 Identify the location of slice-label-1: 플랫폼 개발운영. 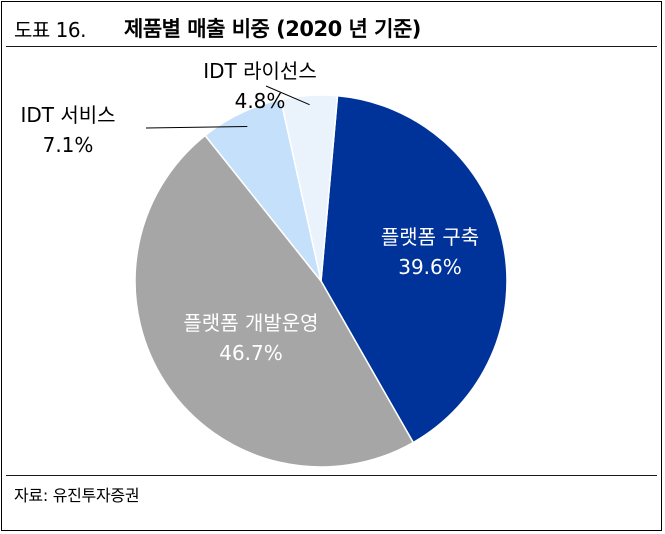
(250, 323).